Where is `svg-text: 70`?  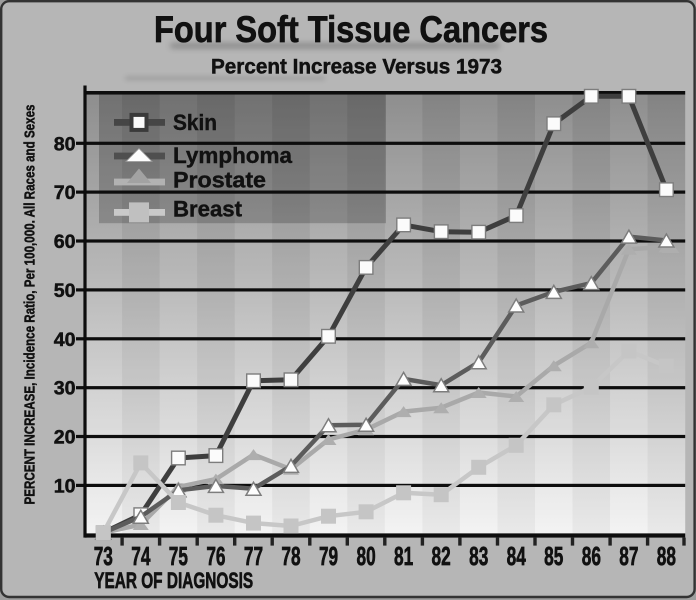
svg-text: 70 is located at coordinates (65, 193).